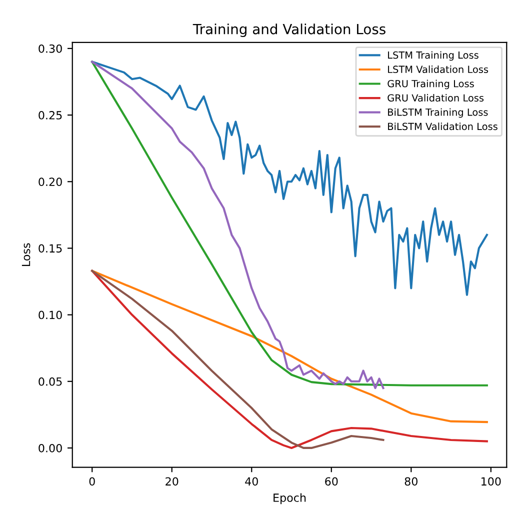  Describe the element at coordinates (50, 182) in the screenshot. I see `y-tick-label: 0.20` at that location.